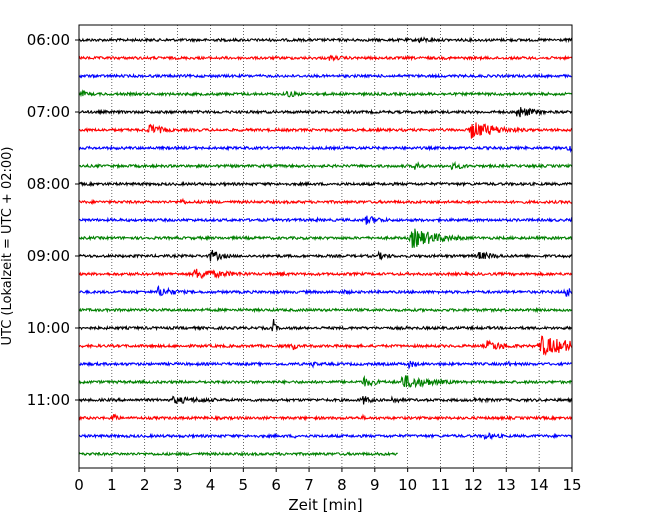  Describe the element at coordinates (325, 255) in the screenshot. I see `trace-09:00` at that location.